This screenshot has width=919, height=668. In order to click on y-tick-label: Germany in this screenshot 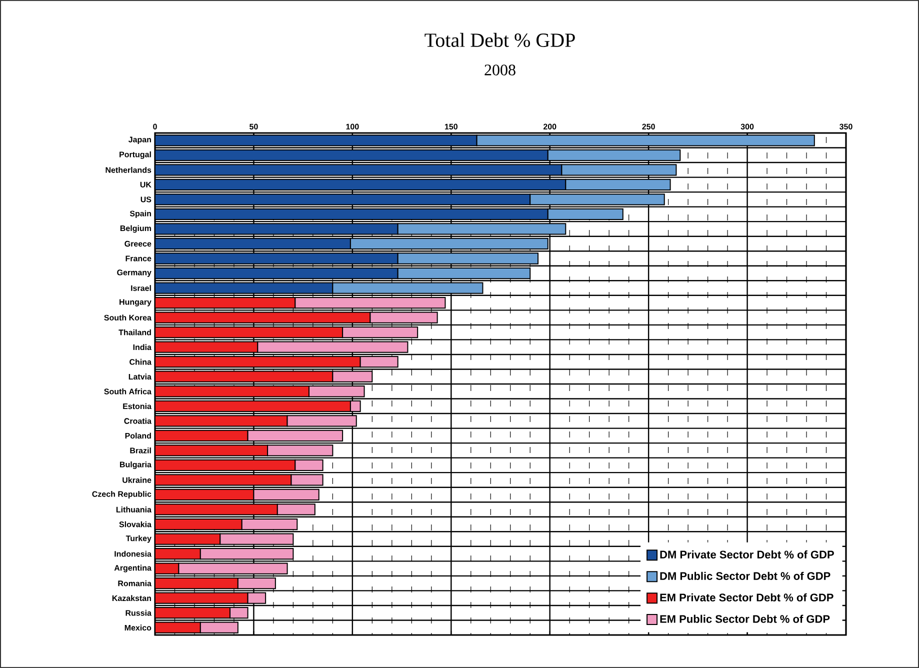, I will do `click(134, 273)`.